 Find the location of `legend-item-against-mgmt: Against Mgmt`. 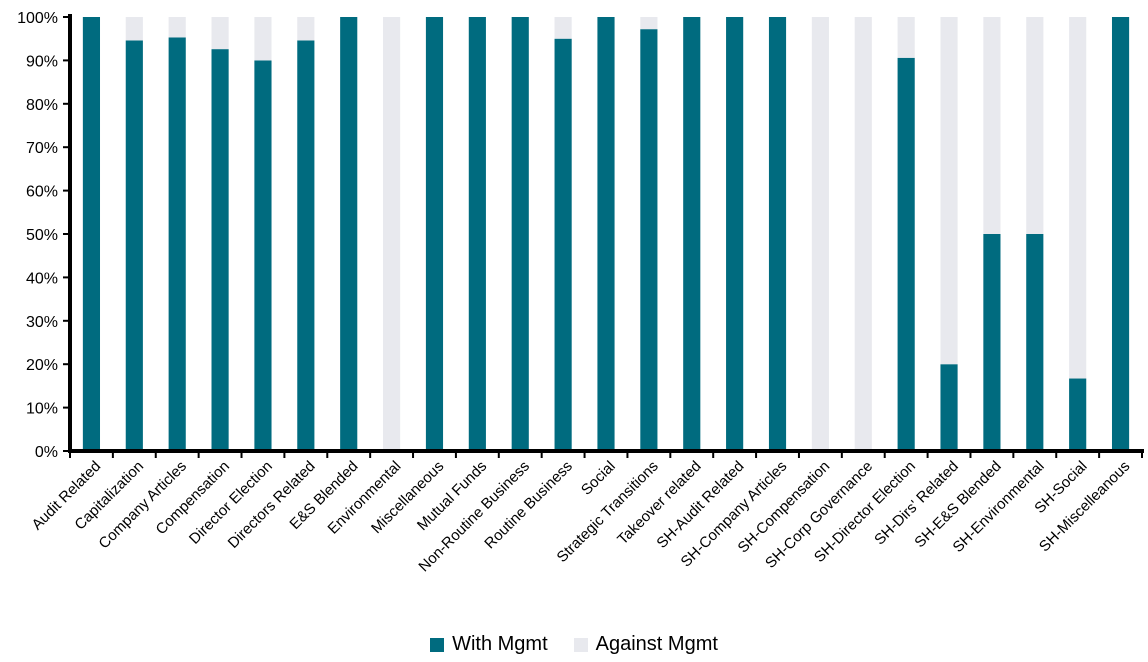

legend-item-against-mgmt: Against Mgmt is located at coordinates (645, 644).